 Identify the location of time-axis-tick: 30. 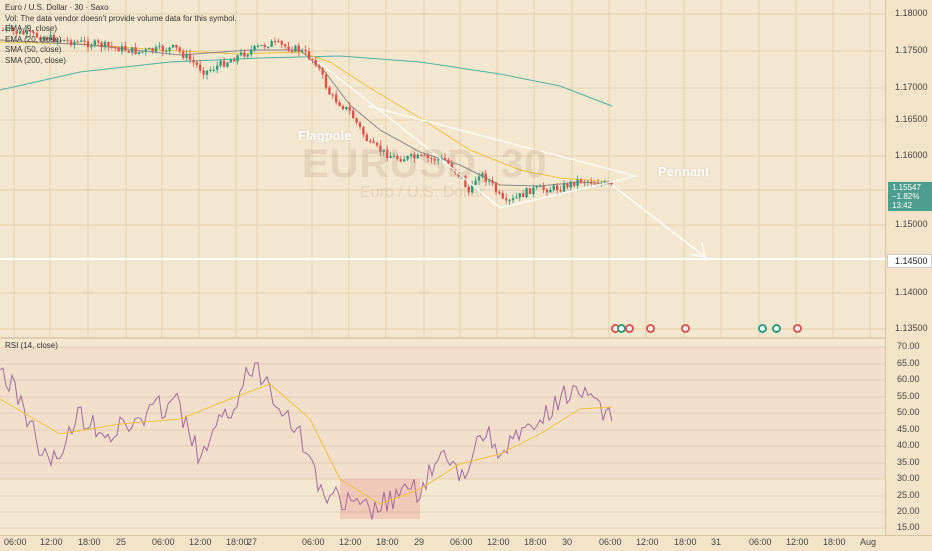
(567, 542).